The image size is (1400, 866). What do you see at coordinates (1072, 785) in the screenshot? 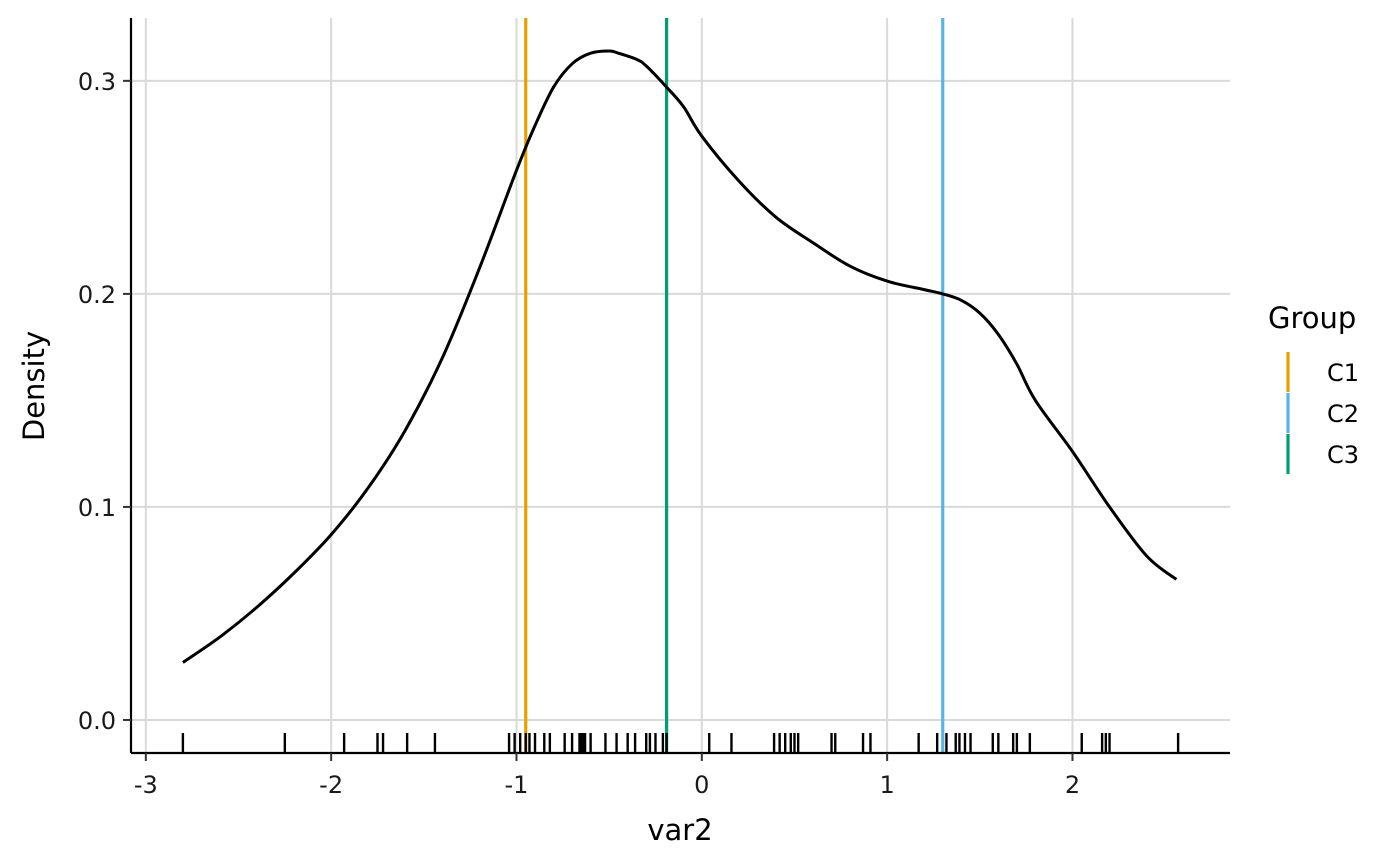
I see `x-tick-label: 2` at bounding box center [1072, 785].